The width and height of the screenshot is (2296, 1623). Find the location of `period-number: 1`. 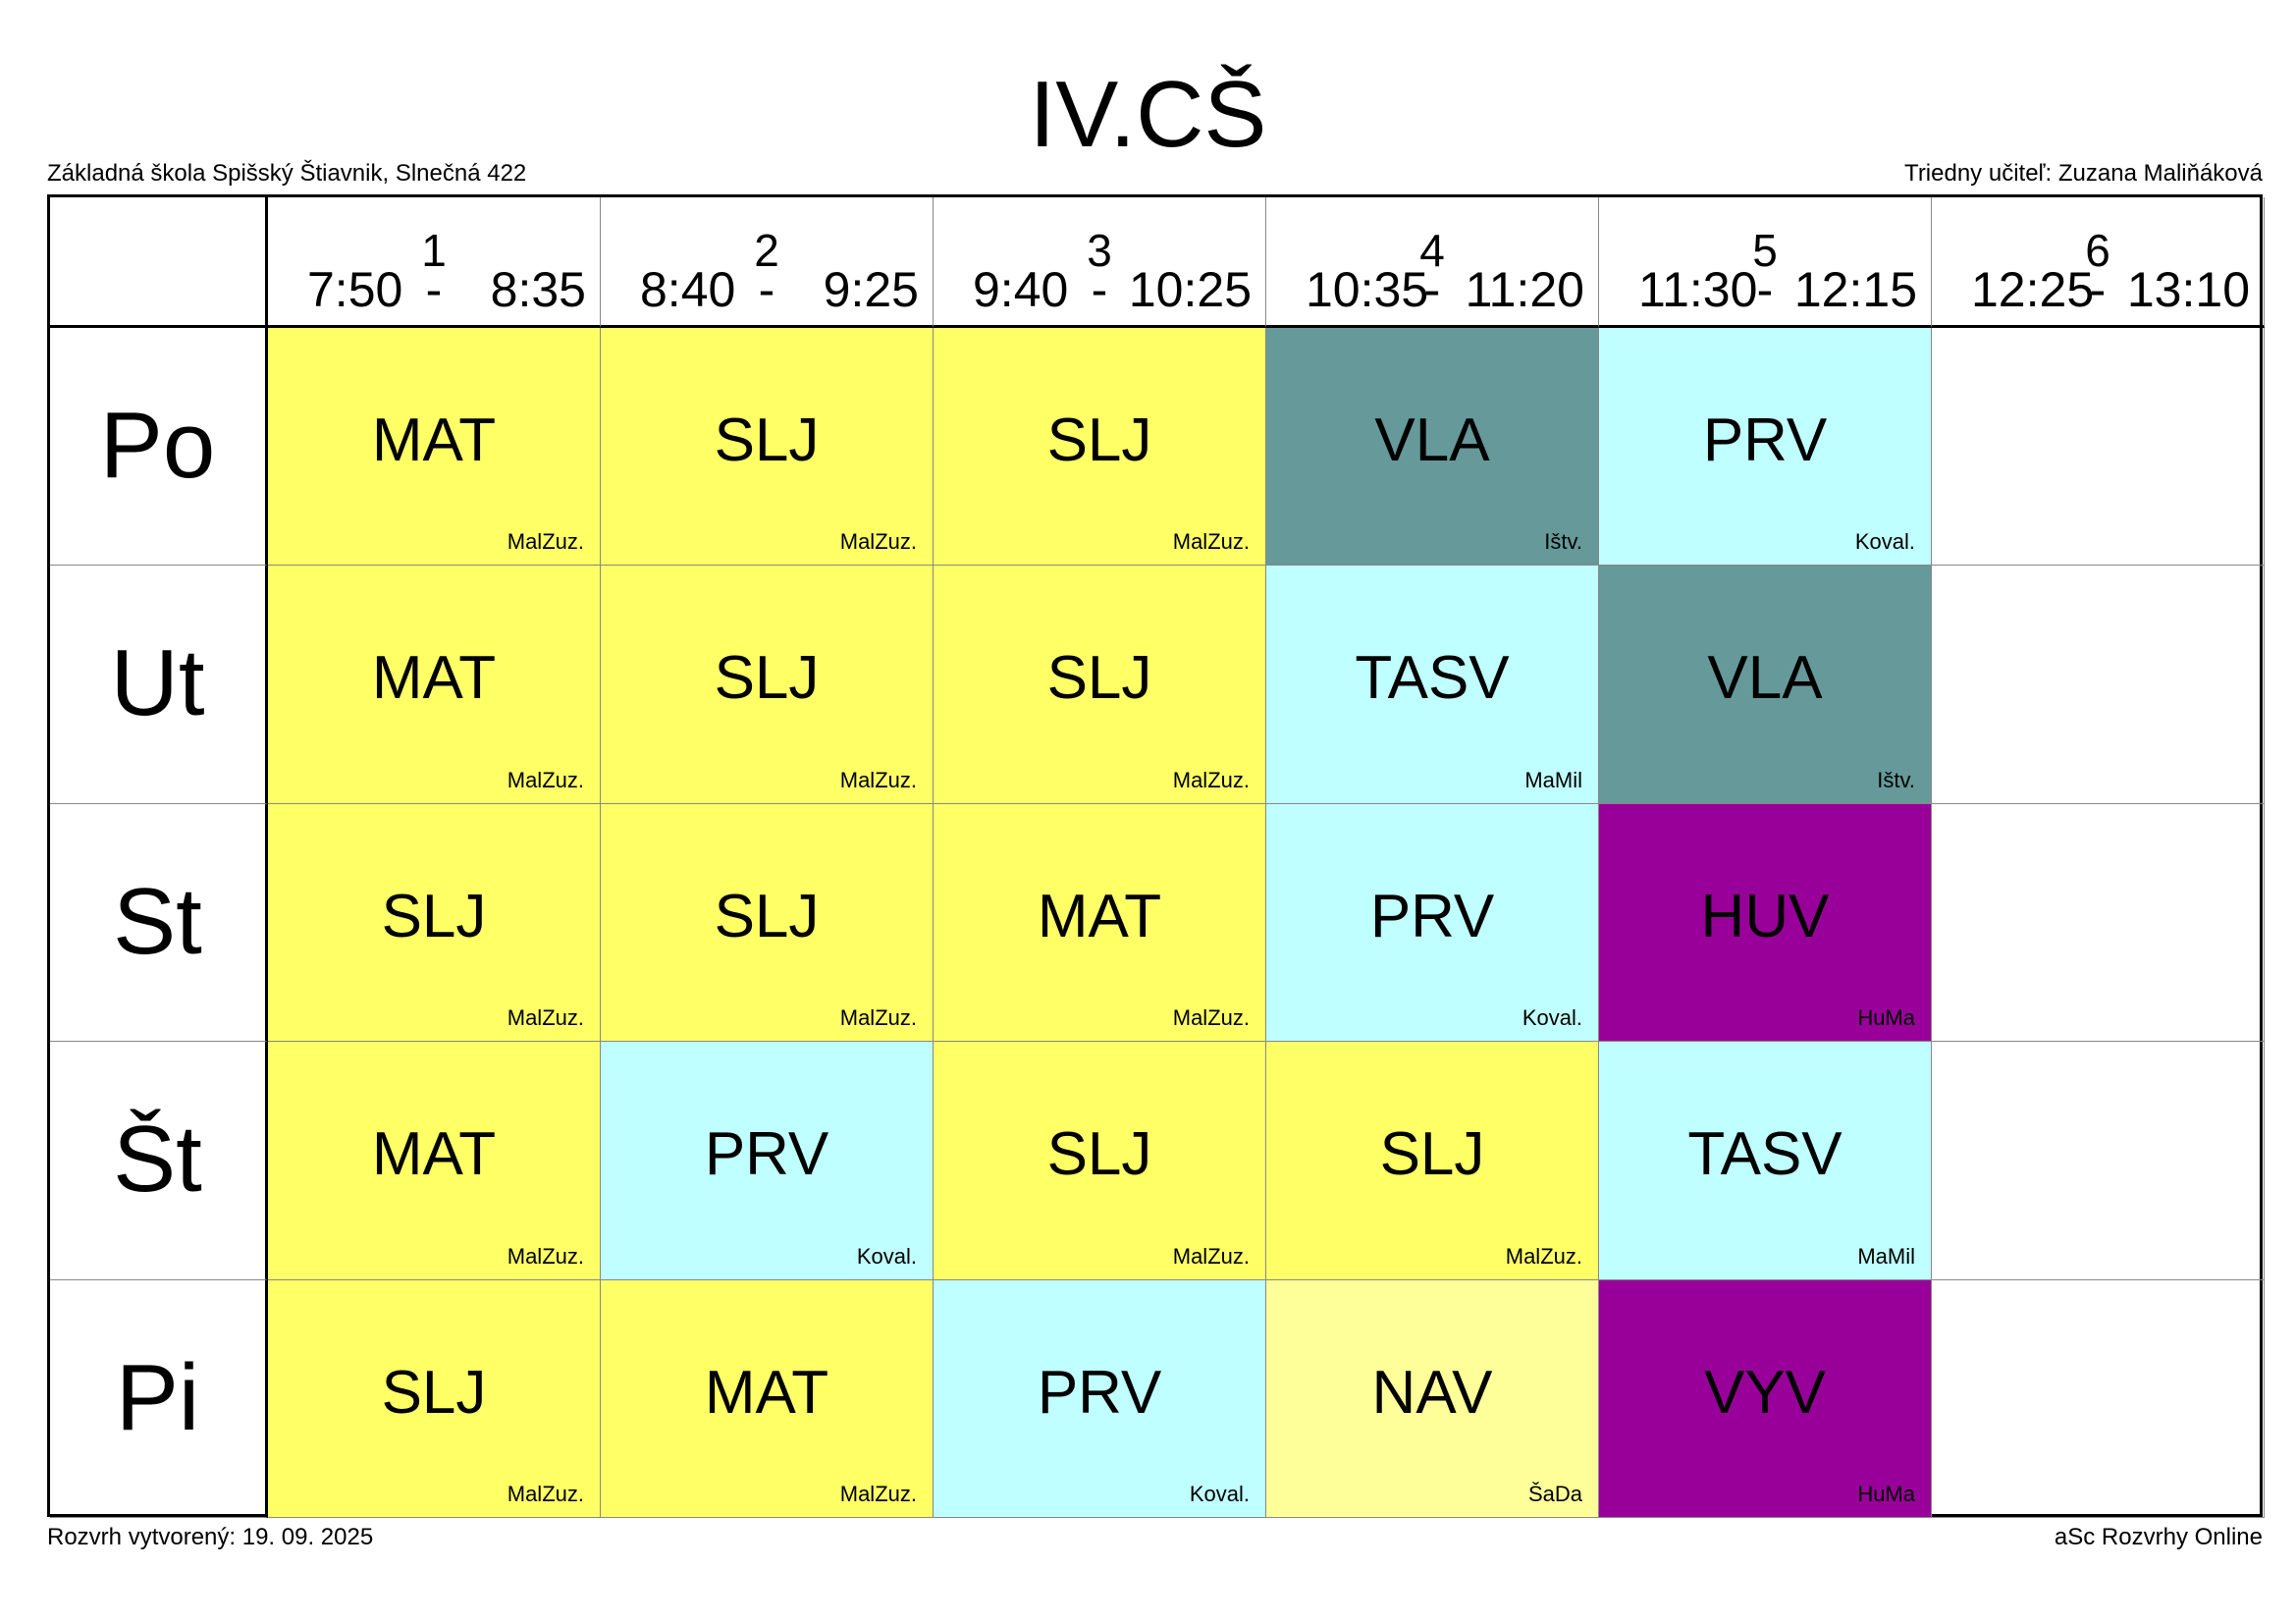

period-number: 1 is located at coordinates (434, 250).